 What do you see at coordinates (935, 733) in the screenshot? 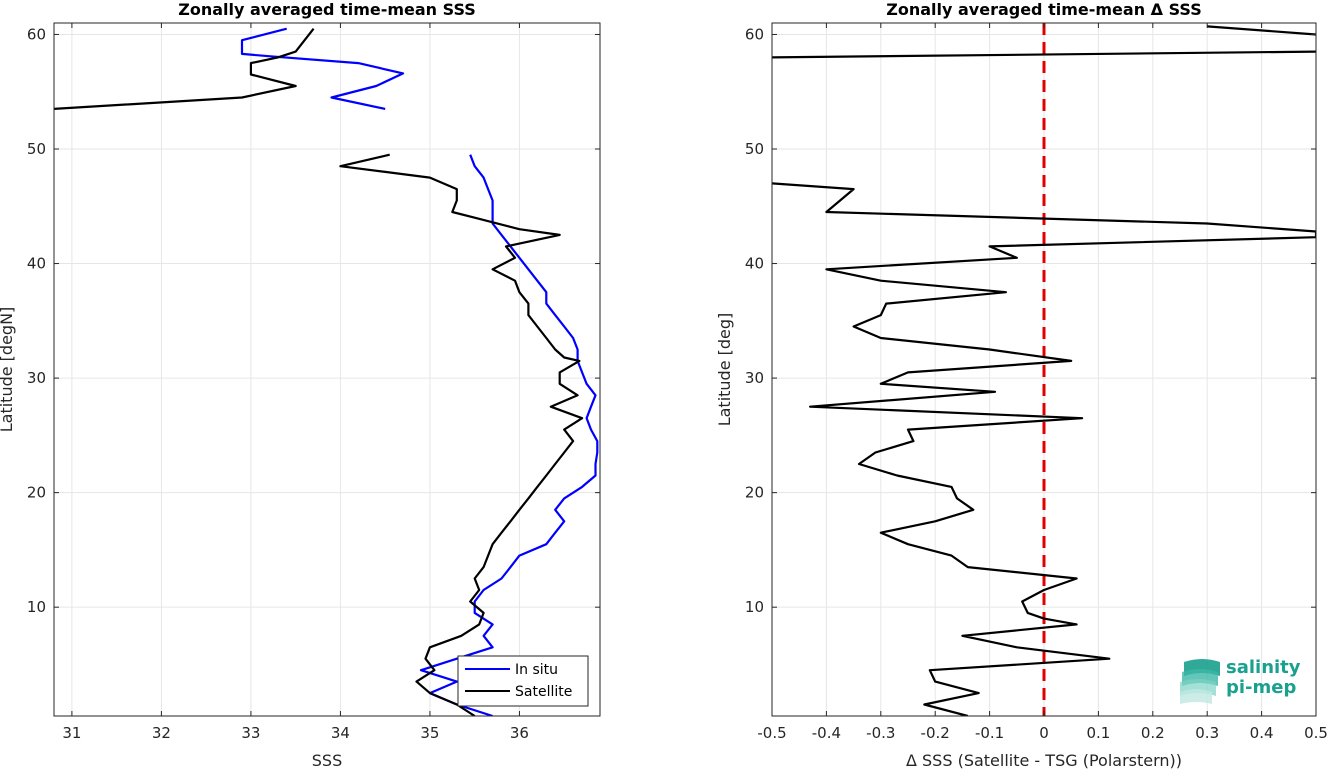
I see `right-x-tick-label: -0.2` at bounding box center [935, 733].